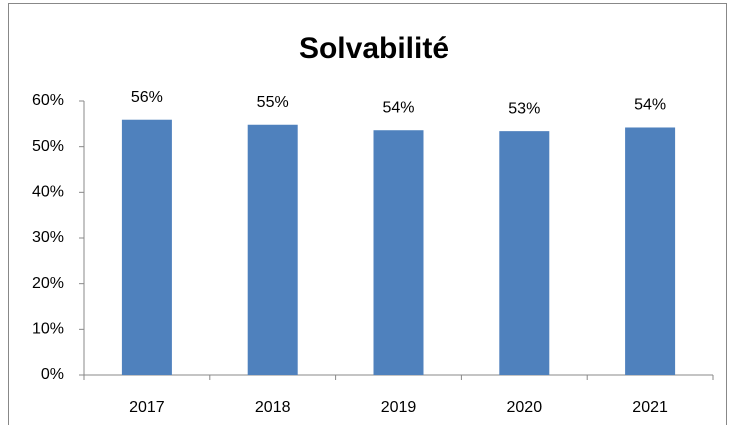  Describe the element at coordinates (48, 329) in the screenshot. I see `y-tick-label: 10%` at that location.